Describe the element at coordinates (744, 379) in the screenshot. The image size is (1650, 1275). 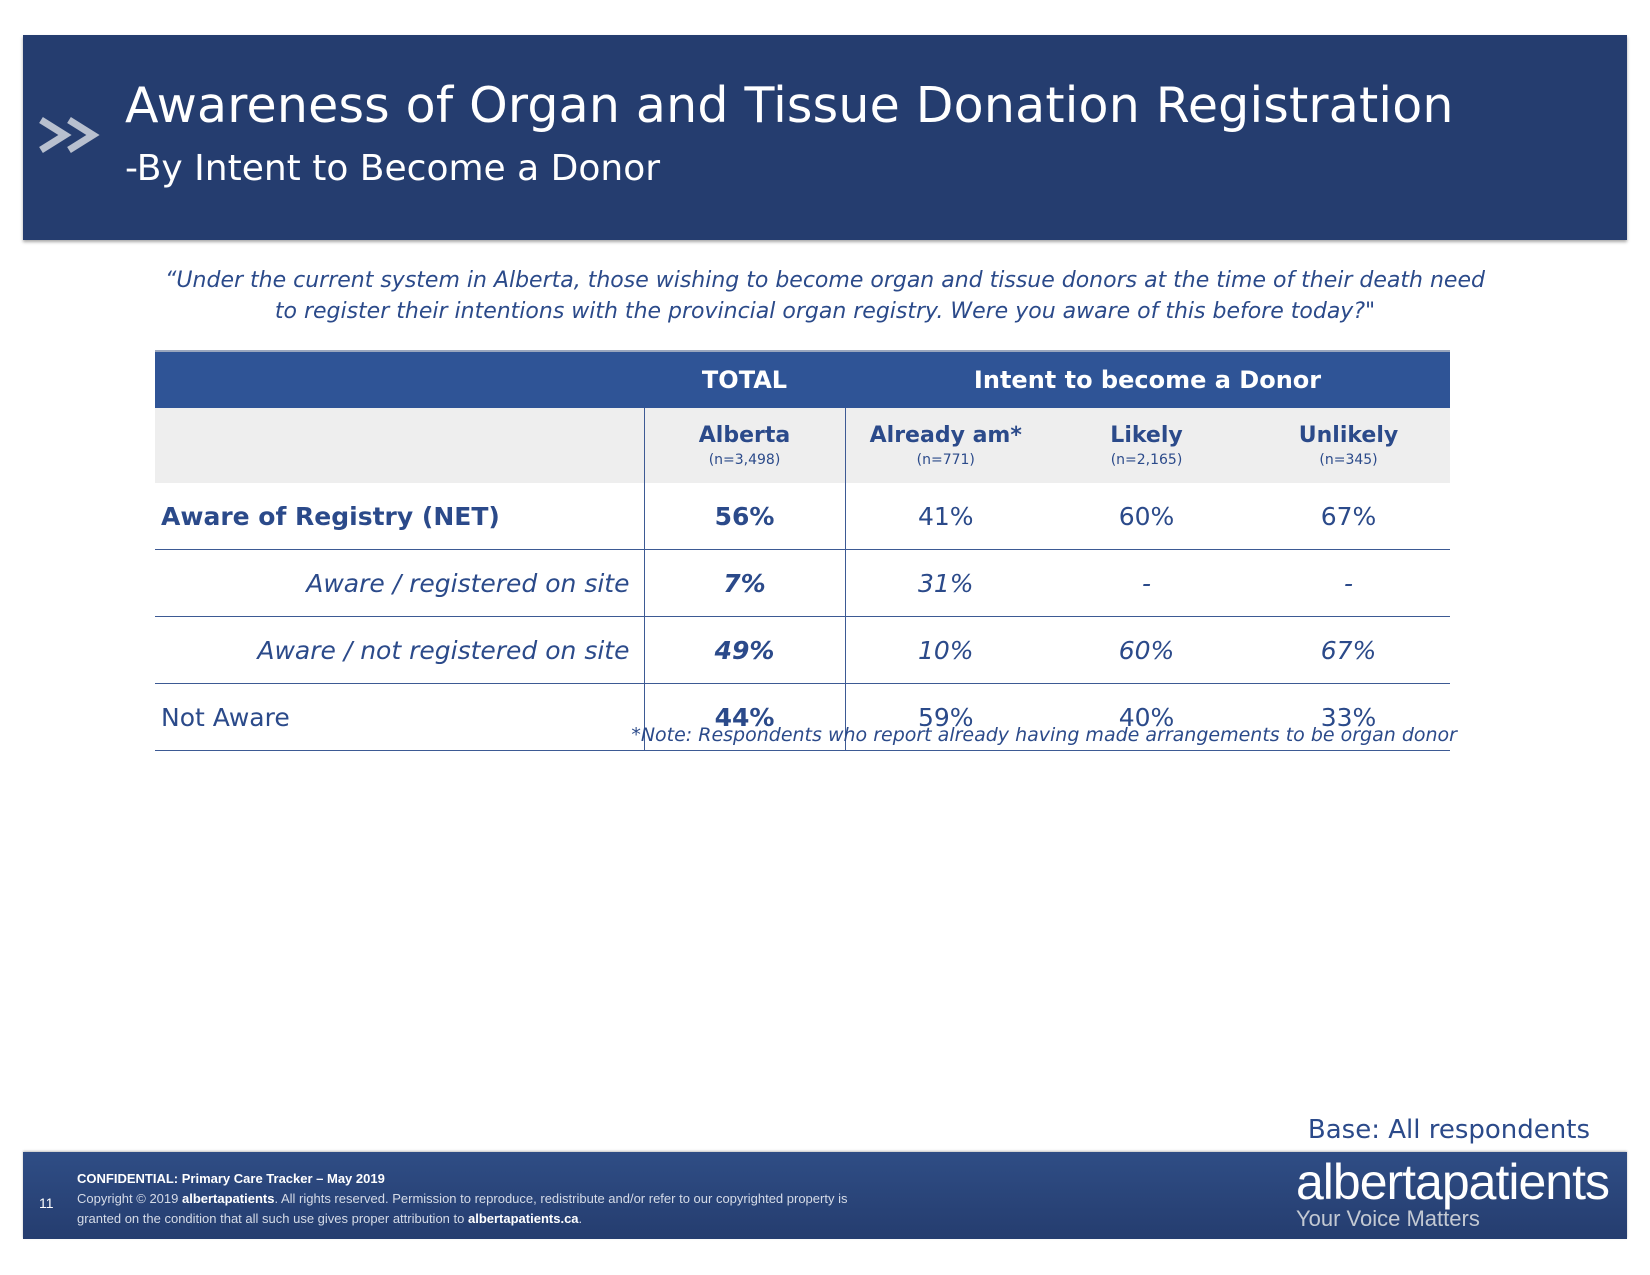
I see `band-total: TOTAL` at that location.